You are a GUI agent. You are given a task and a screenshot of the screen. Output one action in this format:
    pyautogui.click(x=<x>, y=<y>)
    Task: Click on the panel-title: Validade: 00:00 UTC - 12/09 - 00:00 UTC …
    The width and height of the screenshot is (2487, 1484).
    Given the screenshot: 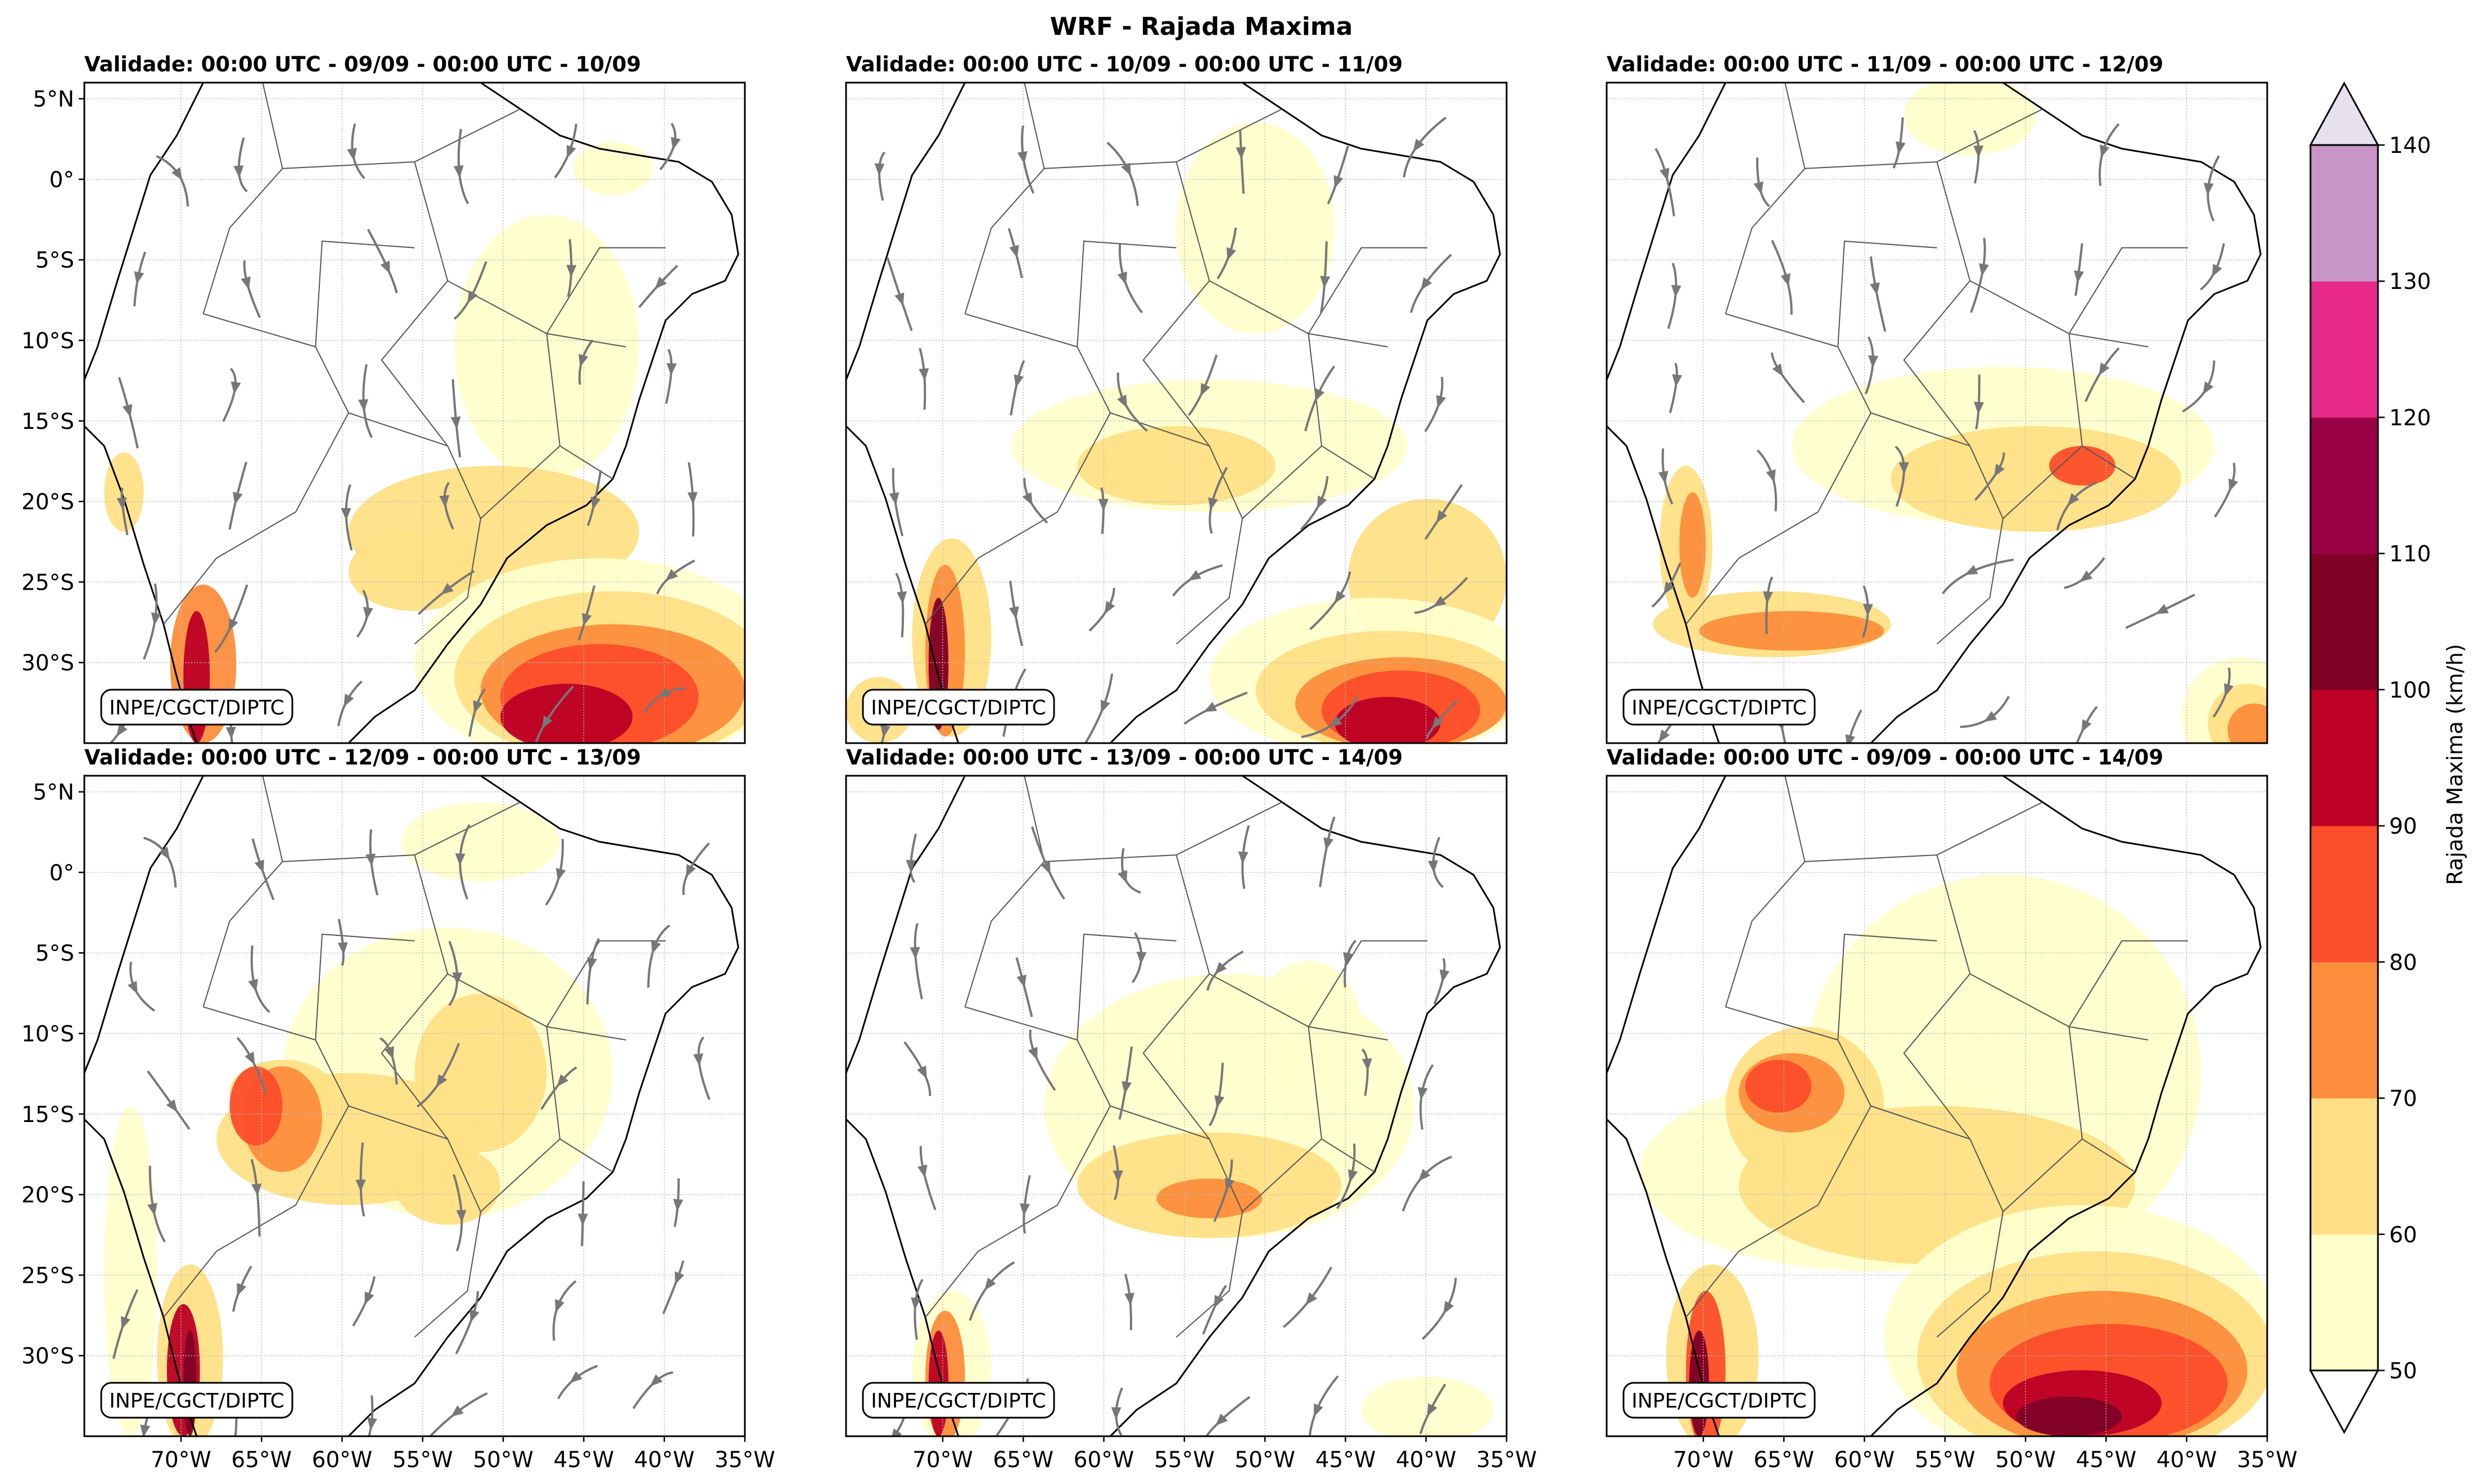 What is the action you would take?
    pyautogui.click(x=362, y=757)
    